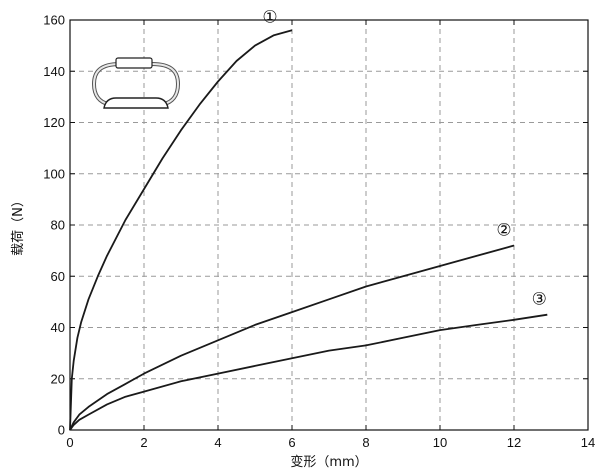 The width and height of the screenshot is (600, 473). What do you see at coordinates (54, 122) in the screenshot?
I see `y-tick-label: 120` at bounding box center [54, 122].